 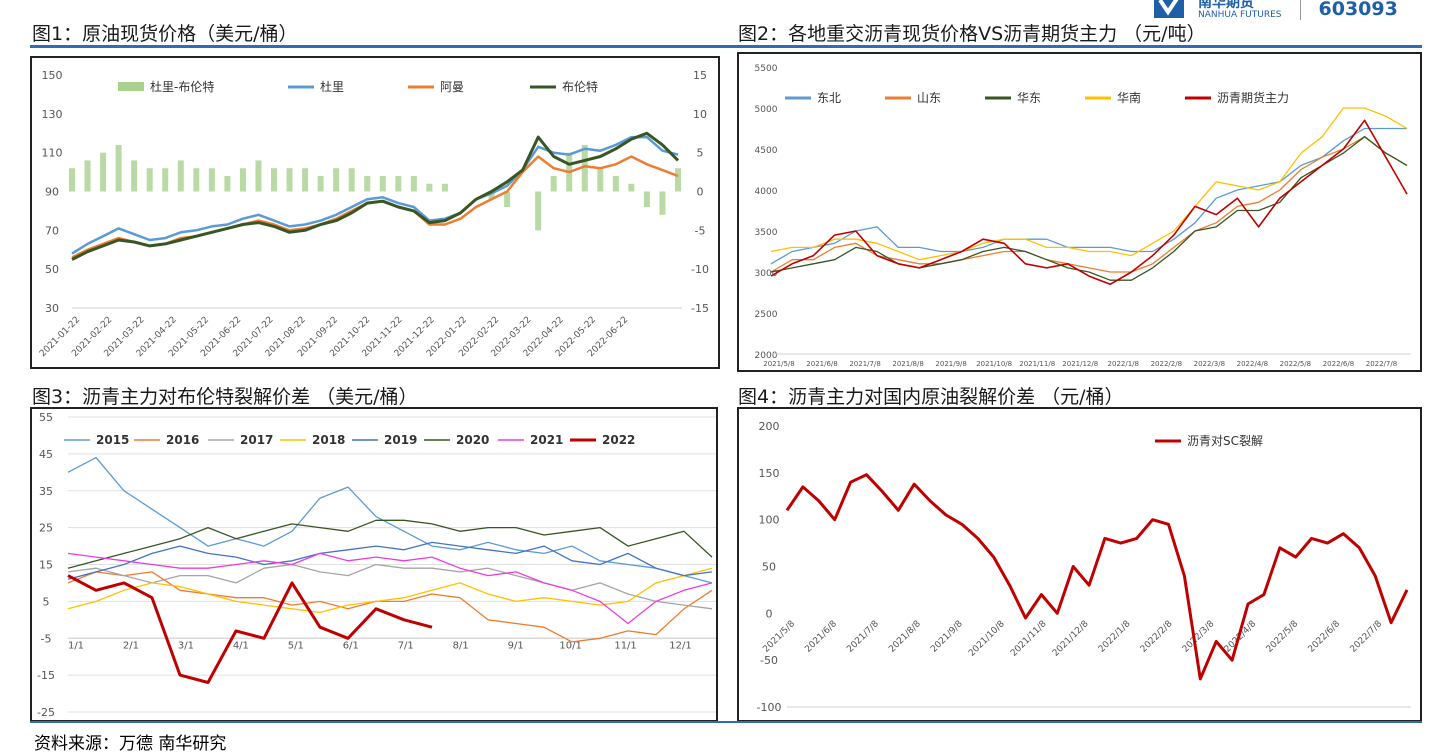 What do you see at coordinates (766, 315) in the screenshot?
I see `y-tick-label: 2500` at bounding box center [766, 315].